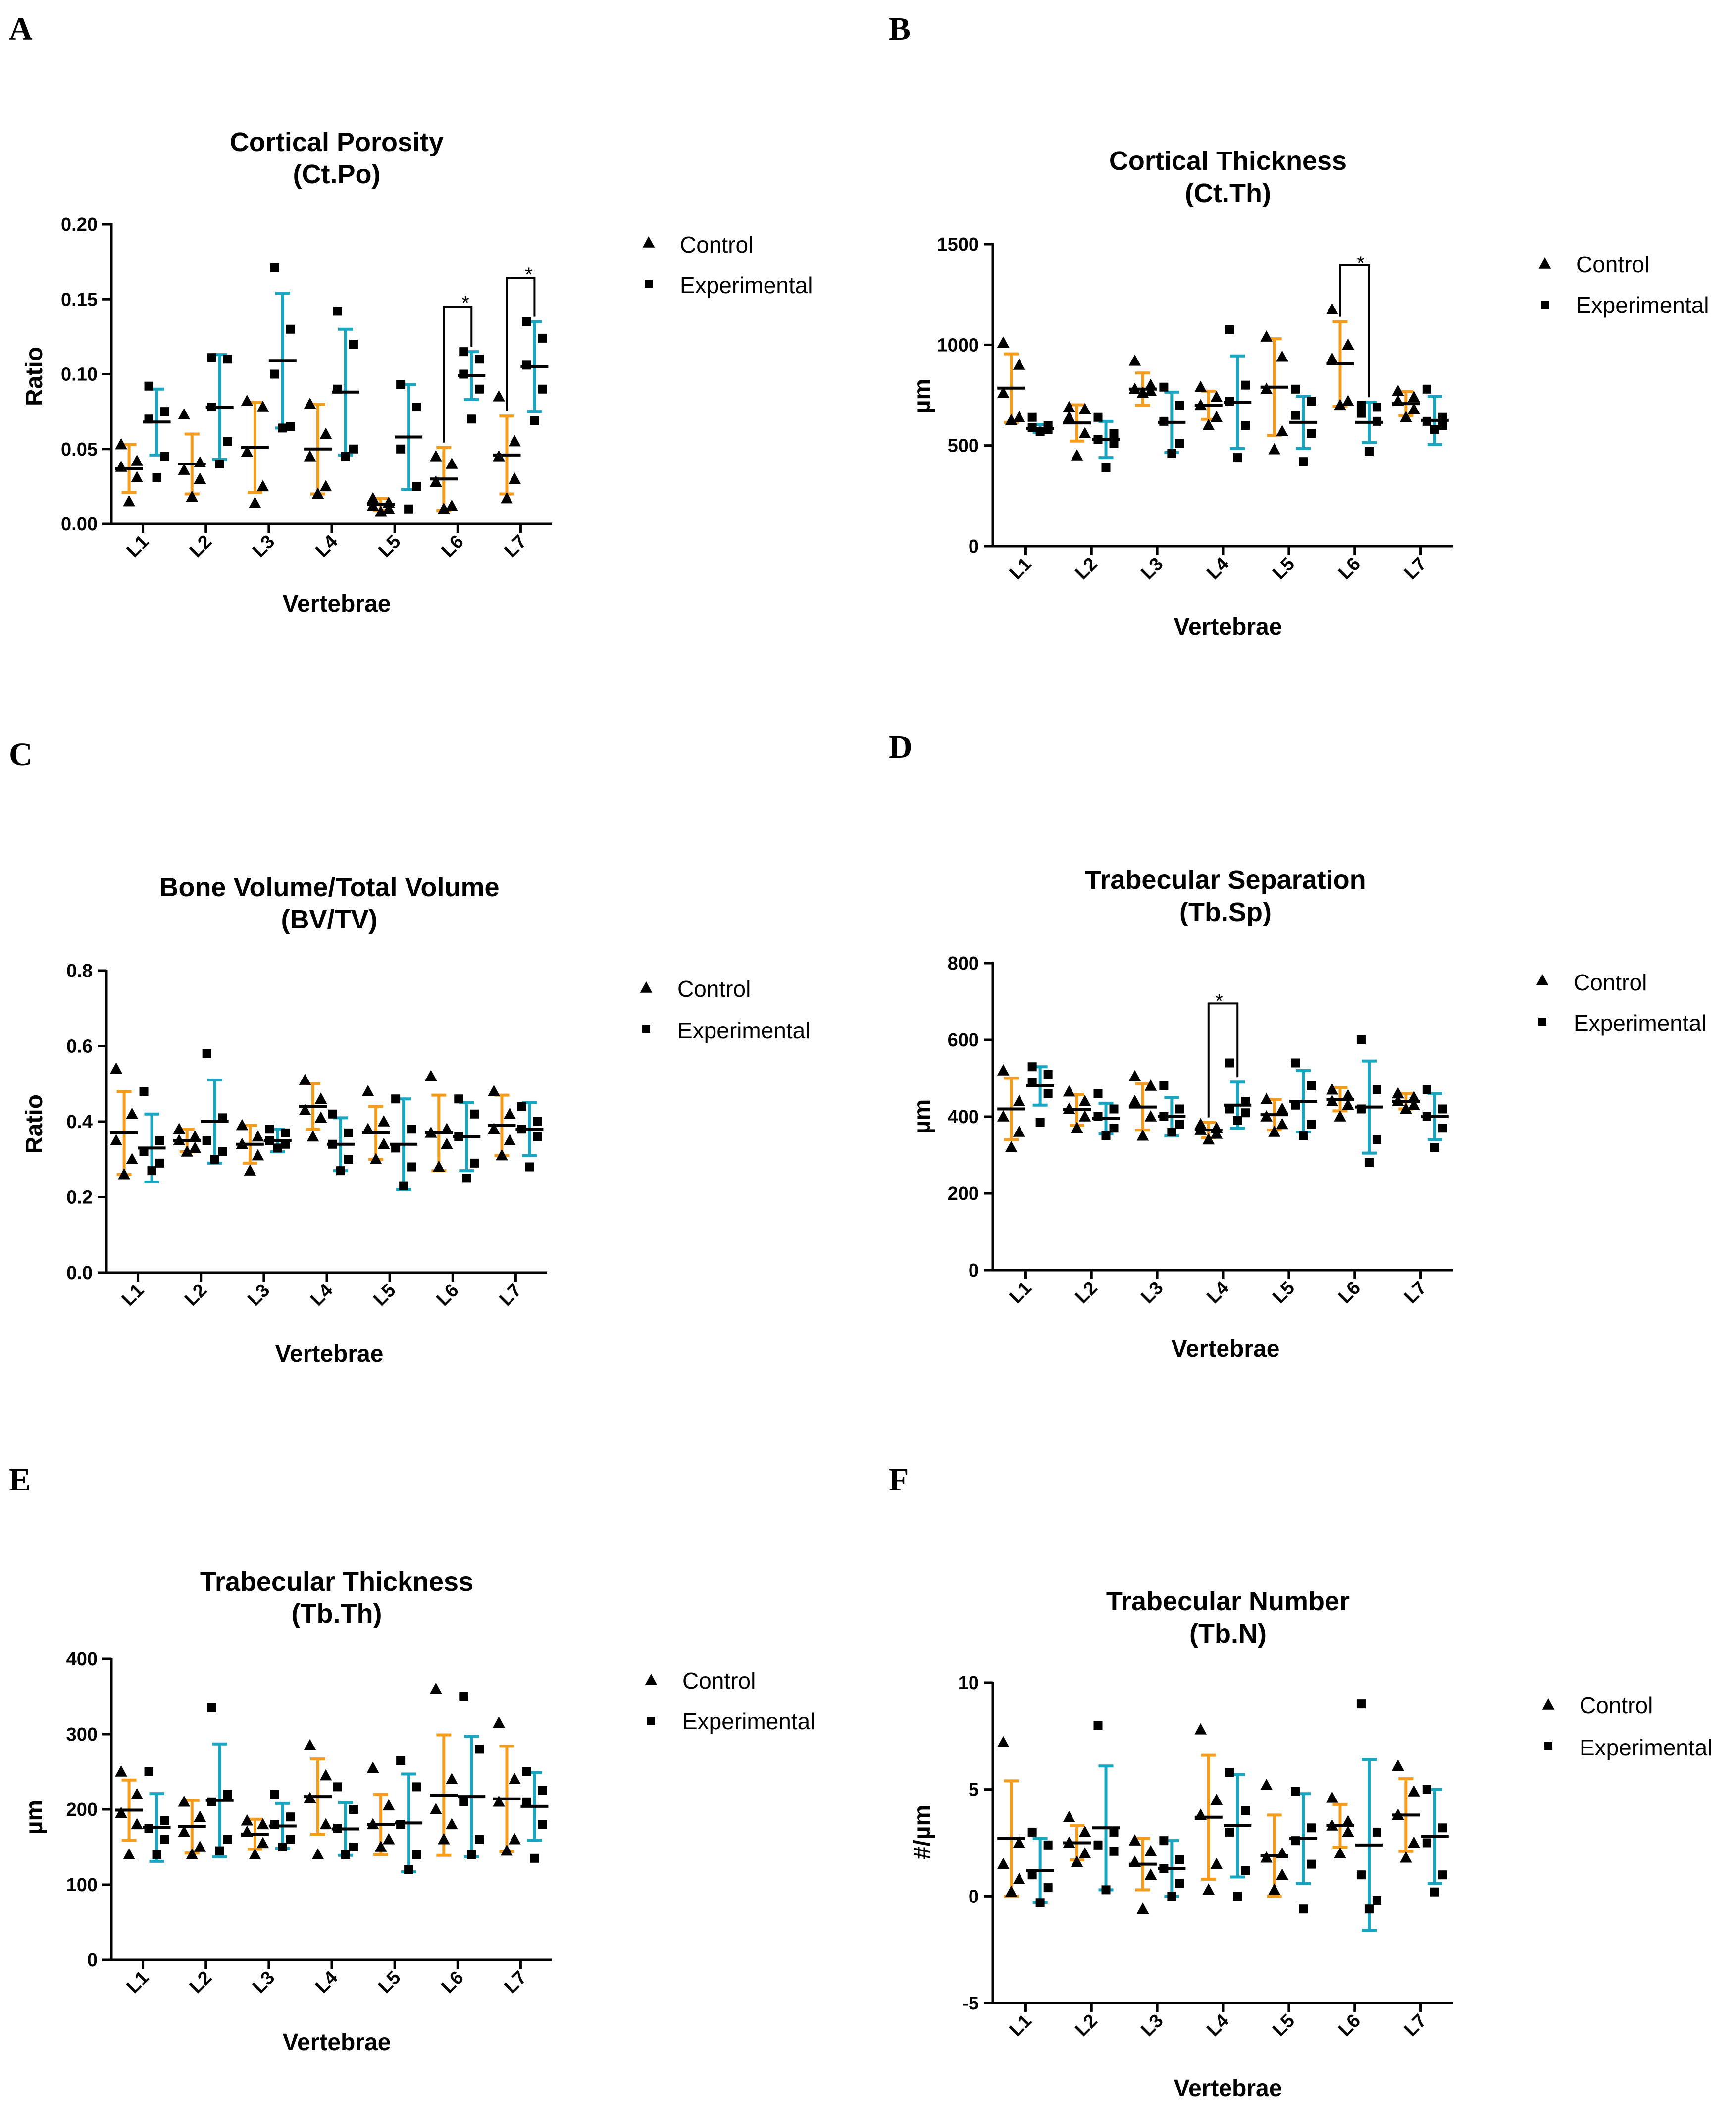 The image size is (1736, 2107). I want to click on x-tick-label: L4, so click(326, 546).